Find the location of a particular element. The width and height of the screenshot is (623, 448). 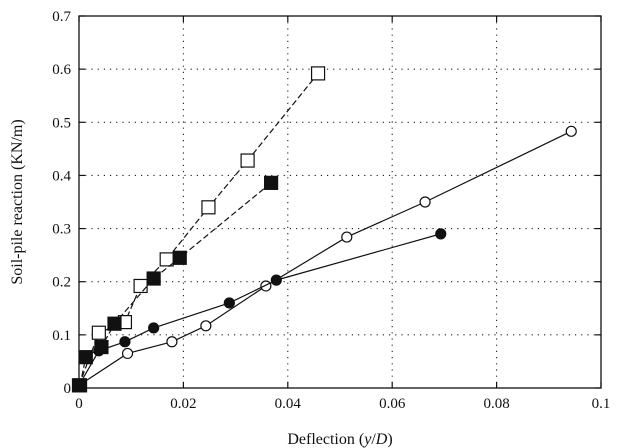

y-tick-label: 0.7 is located at coordinates (61, 17).